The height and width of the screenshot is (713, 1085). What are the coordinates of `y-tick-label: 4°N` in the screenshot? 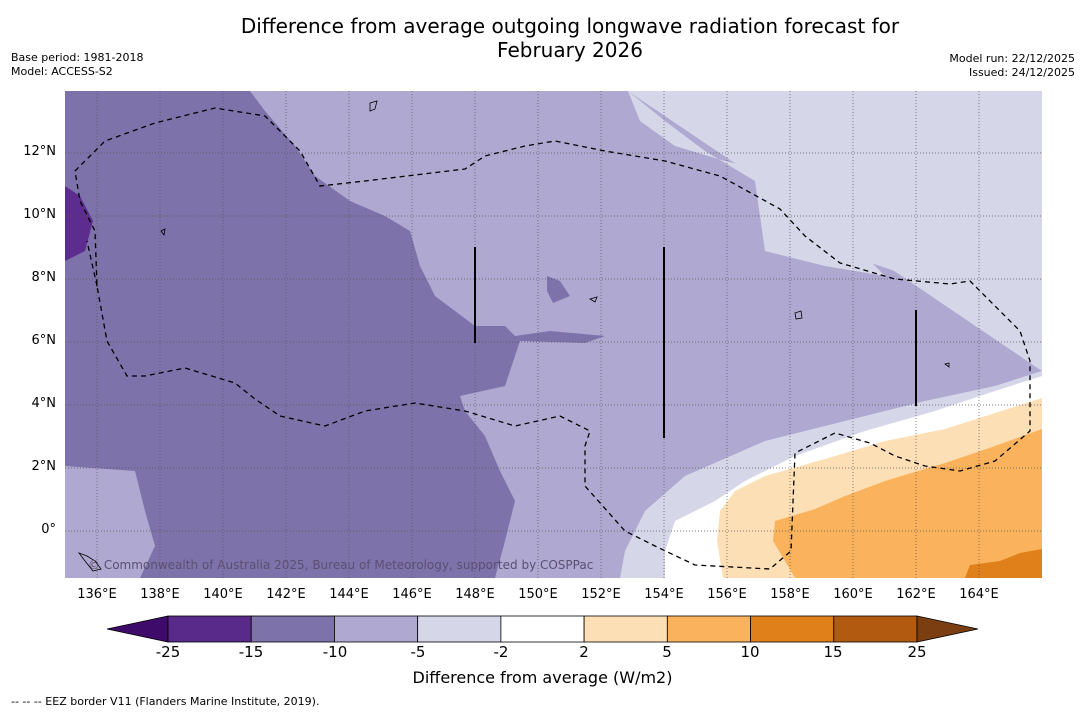 It's located at (44, 403).